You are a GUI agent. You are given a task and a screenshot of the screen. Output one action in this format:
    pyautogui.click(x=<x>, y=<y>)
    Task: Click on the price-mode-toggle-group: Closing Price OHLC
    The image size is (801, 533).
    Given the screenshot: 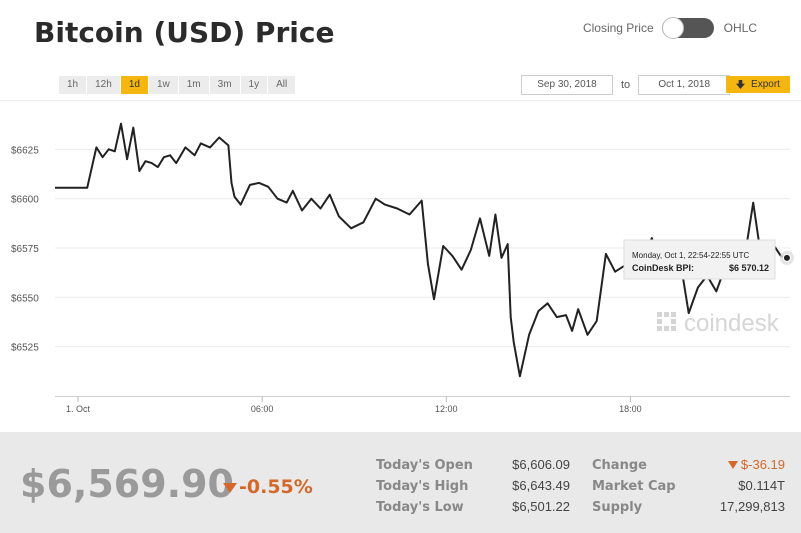 What is the action you would take?
    pyautogui.click(x=669, y=28)
    